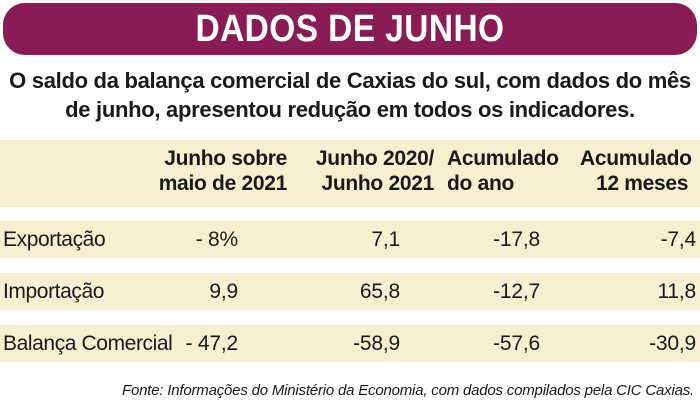 This screenshot has height=415, width=700. Describe the element at coordinates (217, 171) in the screenshot. I see `column-header-junho-sobre-maio: Junho sobre maio de 2021` at that location.